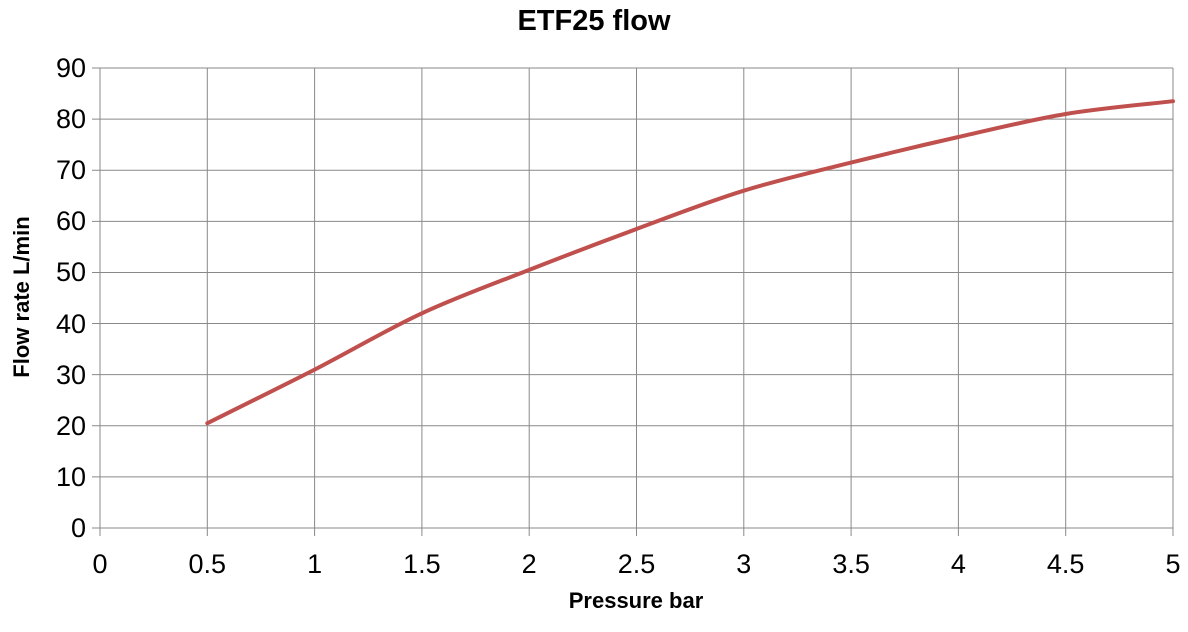 Image resolution: width=1188 pixels, height=632 pixels. Describe the element at coordinates (78, 528) in the screenshot. I see `y-tick-label: 0` at that location.